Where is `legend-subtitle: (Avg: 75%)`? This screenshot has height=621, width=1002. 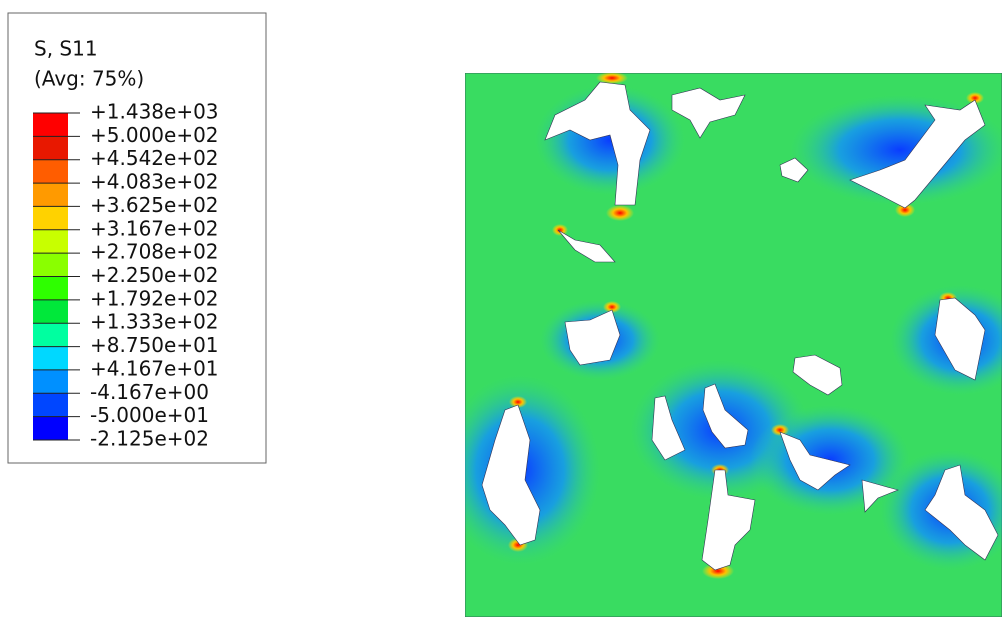 legend-subtitle: (Avg: 75%) is located at coordinates (89, 79).